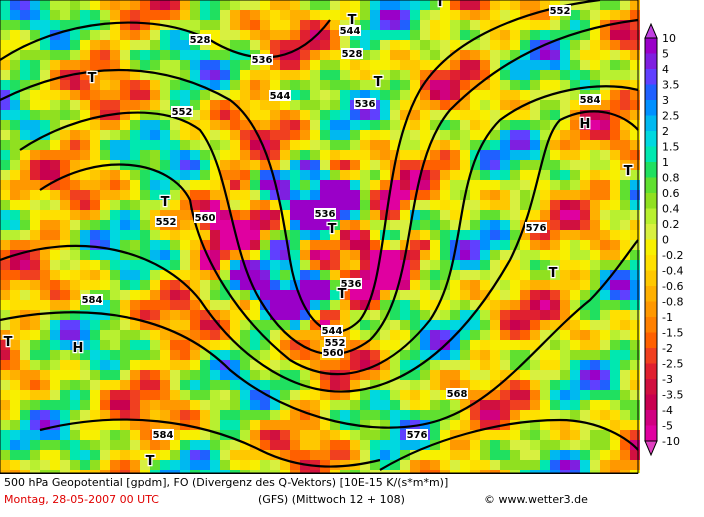 The width and height of the screenshot is (704, 517). What do you see at coordinates (560, 10) in the screenshot?
I see `contour-label-bg` at bounding box center [560, 10].